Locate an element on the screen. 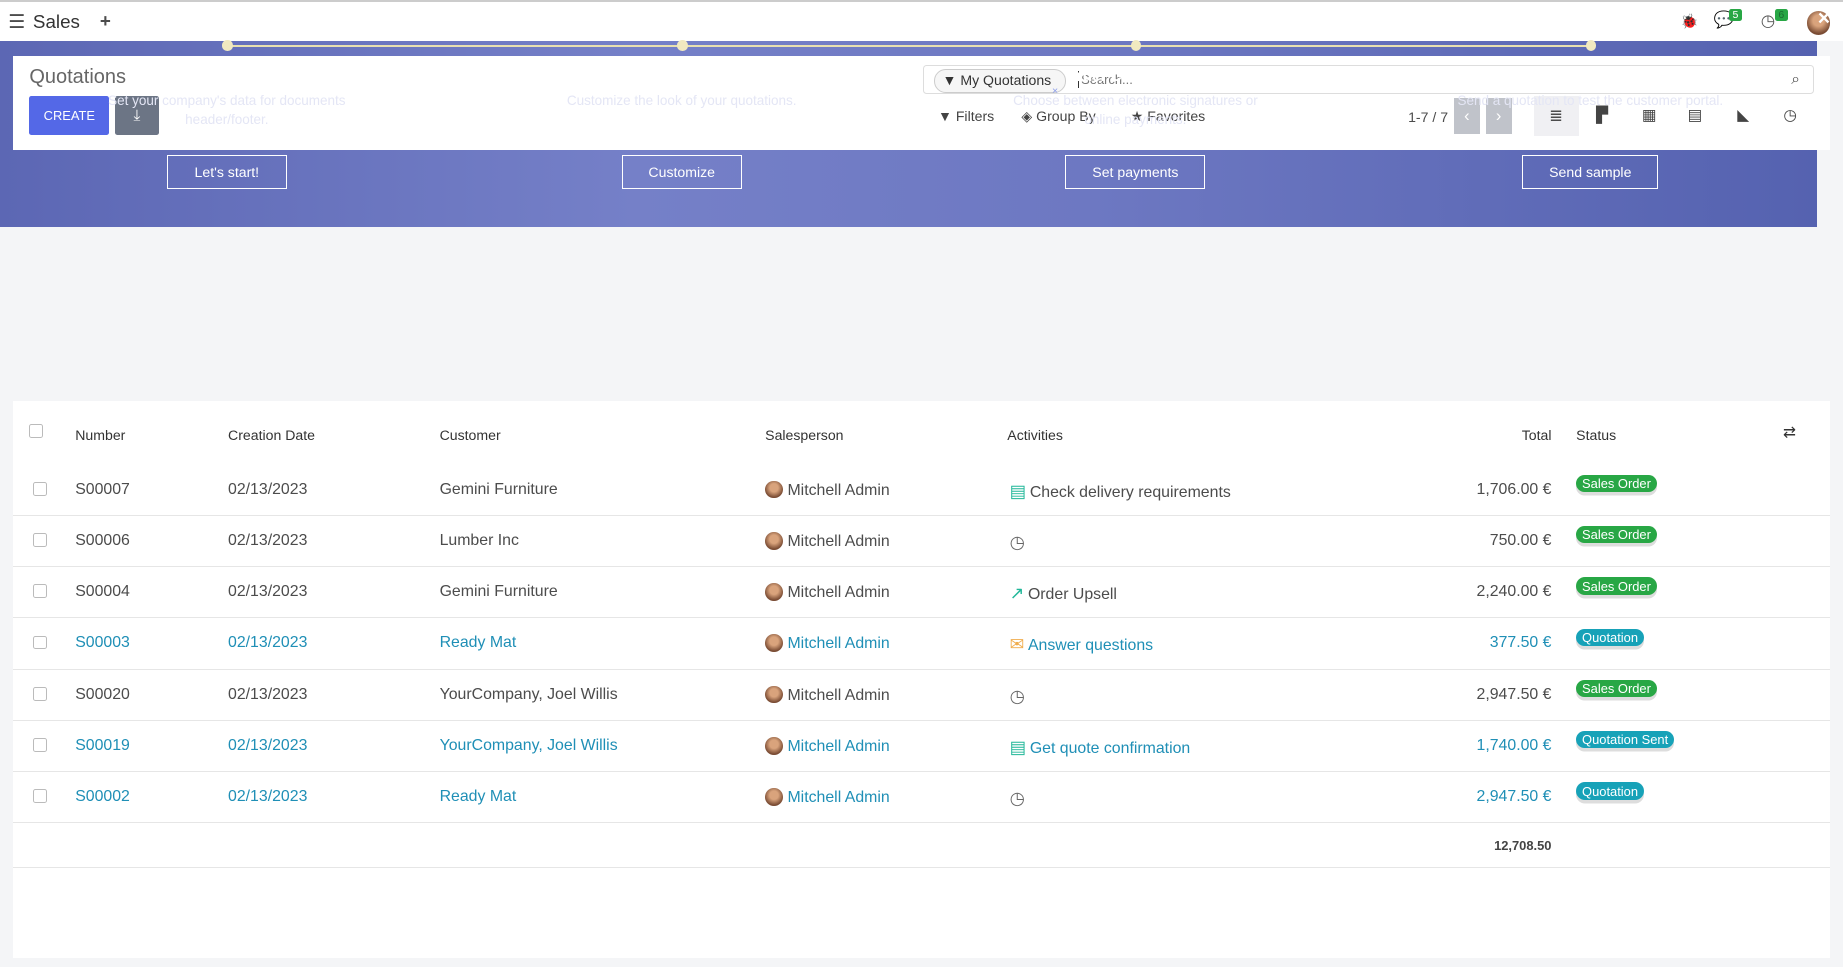 The width and height of the screenshot is (1843, 967). graph-view-icon: ◣ is located at coordinates (1743, 115).